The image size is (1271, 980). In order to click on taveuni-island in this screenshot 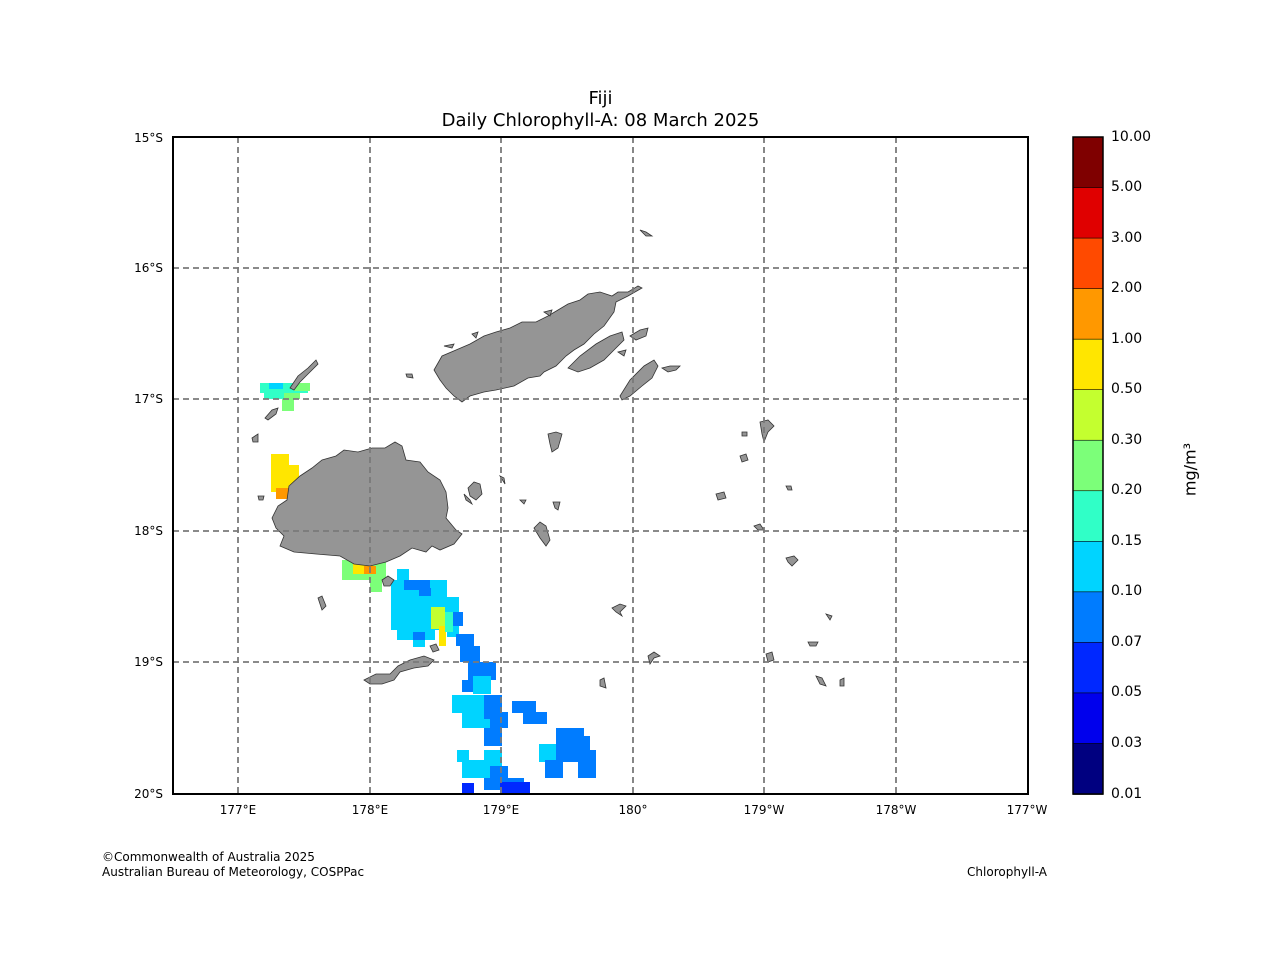, I will do `click(639, 380)`.